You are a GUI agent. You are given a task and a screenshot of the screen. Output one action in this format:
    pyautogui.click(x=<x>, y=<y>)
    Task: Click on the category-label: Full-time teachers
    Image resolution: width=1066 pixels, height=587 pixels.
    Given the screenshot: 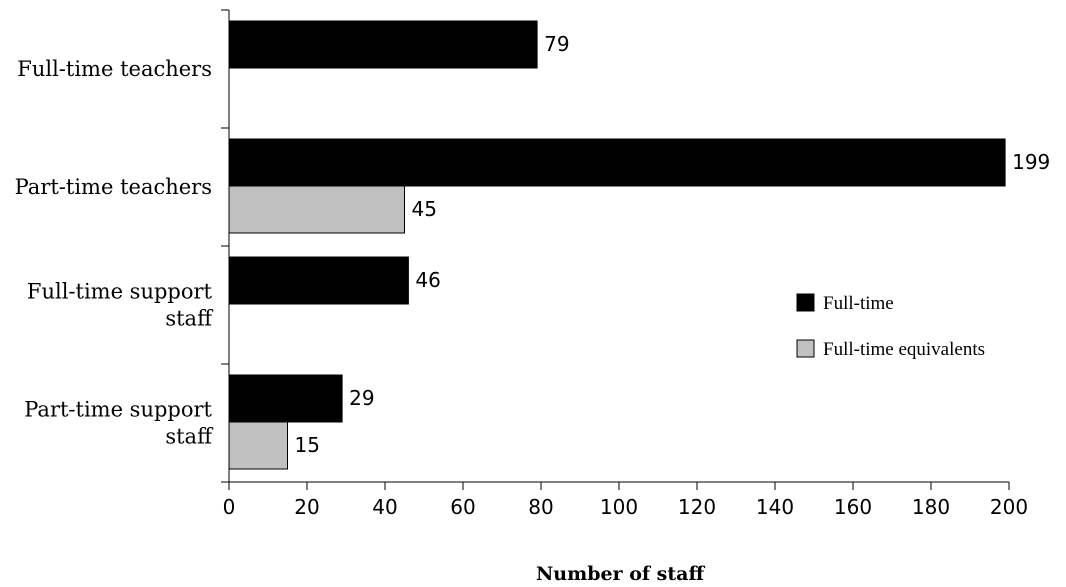 What is the action you would take?
    pyautogui.click(x=114, y=69)
    